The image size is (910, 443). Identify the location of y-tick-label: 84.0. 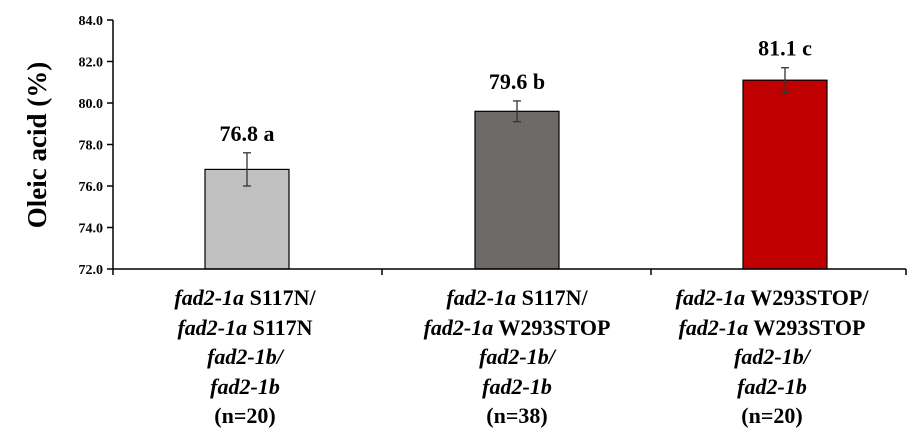
(91, 21).